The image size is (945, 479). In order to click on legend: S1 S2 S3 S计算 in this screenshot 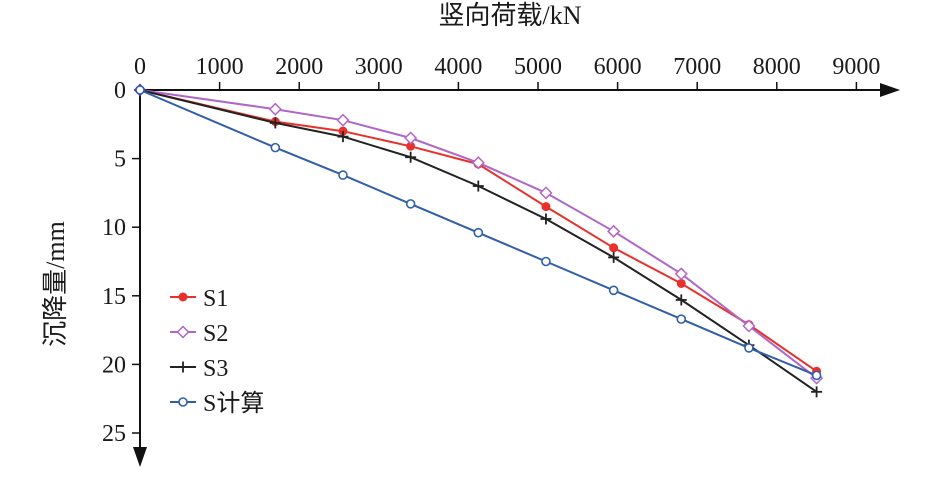, I will do `click(217, 351)`.